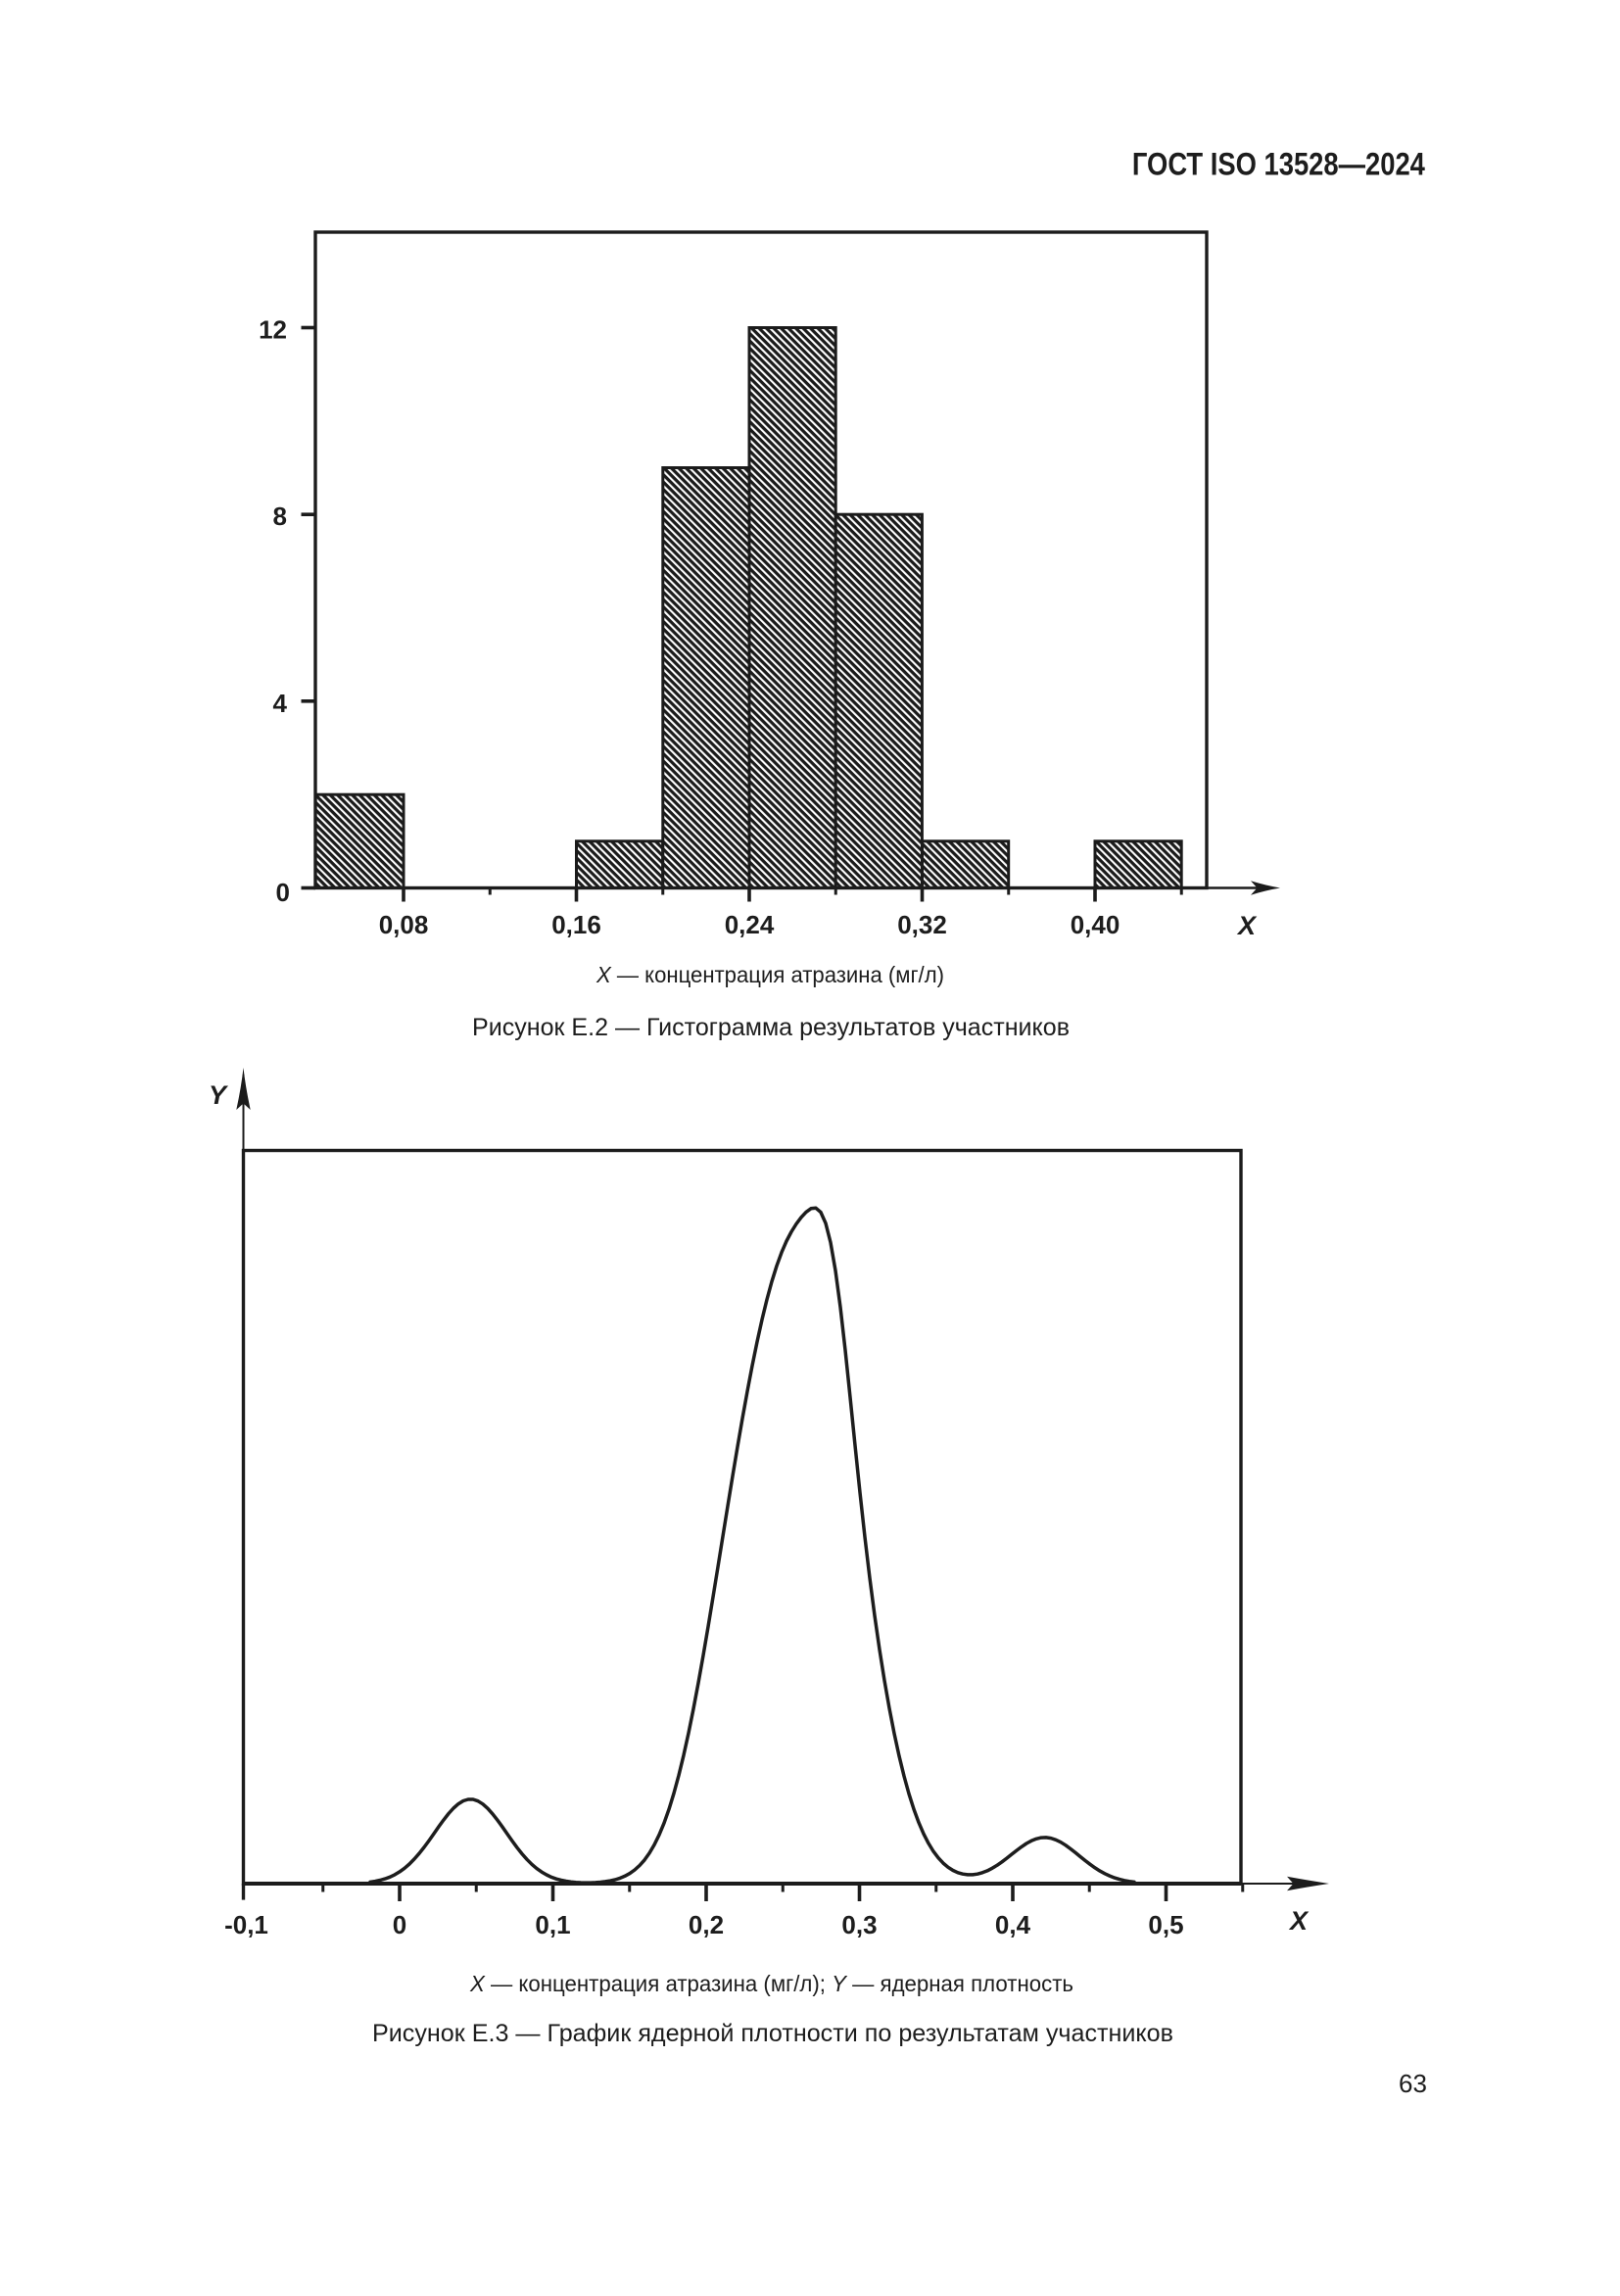 The width and height of the screenshot is (1620, 2296). What do you see at coordinates (1013, 1925) in the screenshot?
I see `svg-text: 0,4` at bounding box center [1013, 1925].